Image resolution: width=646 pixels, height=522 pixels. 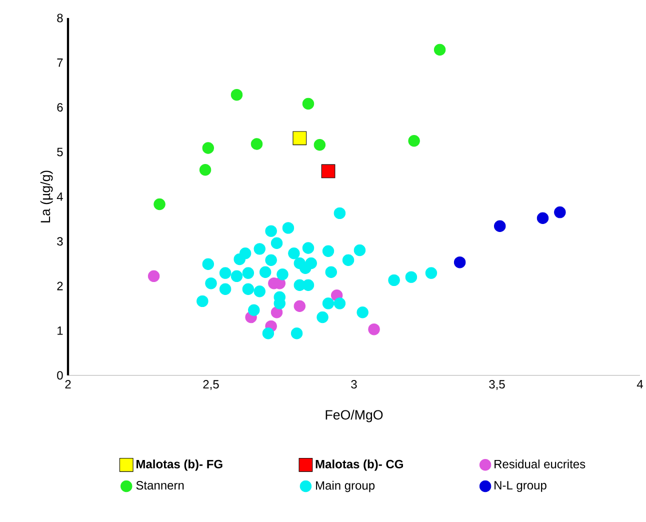 I want to click on y-tick-label: 6, so click(x=60, y=107).